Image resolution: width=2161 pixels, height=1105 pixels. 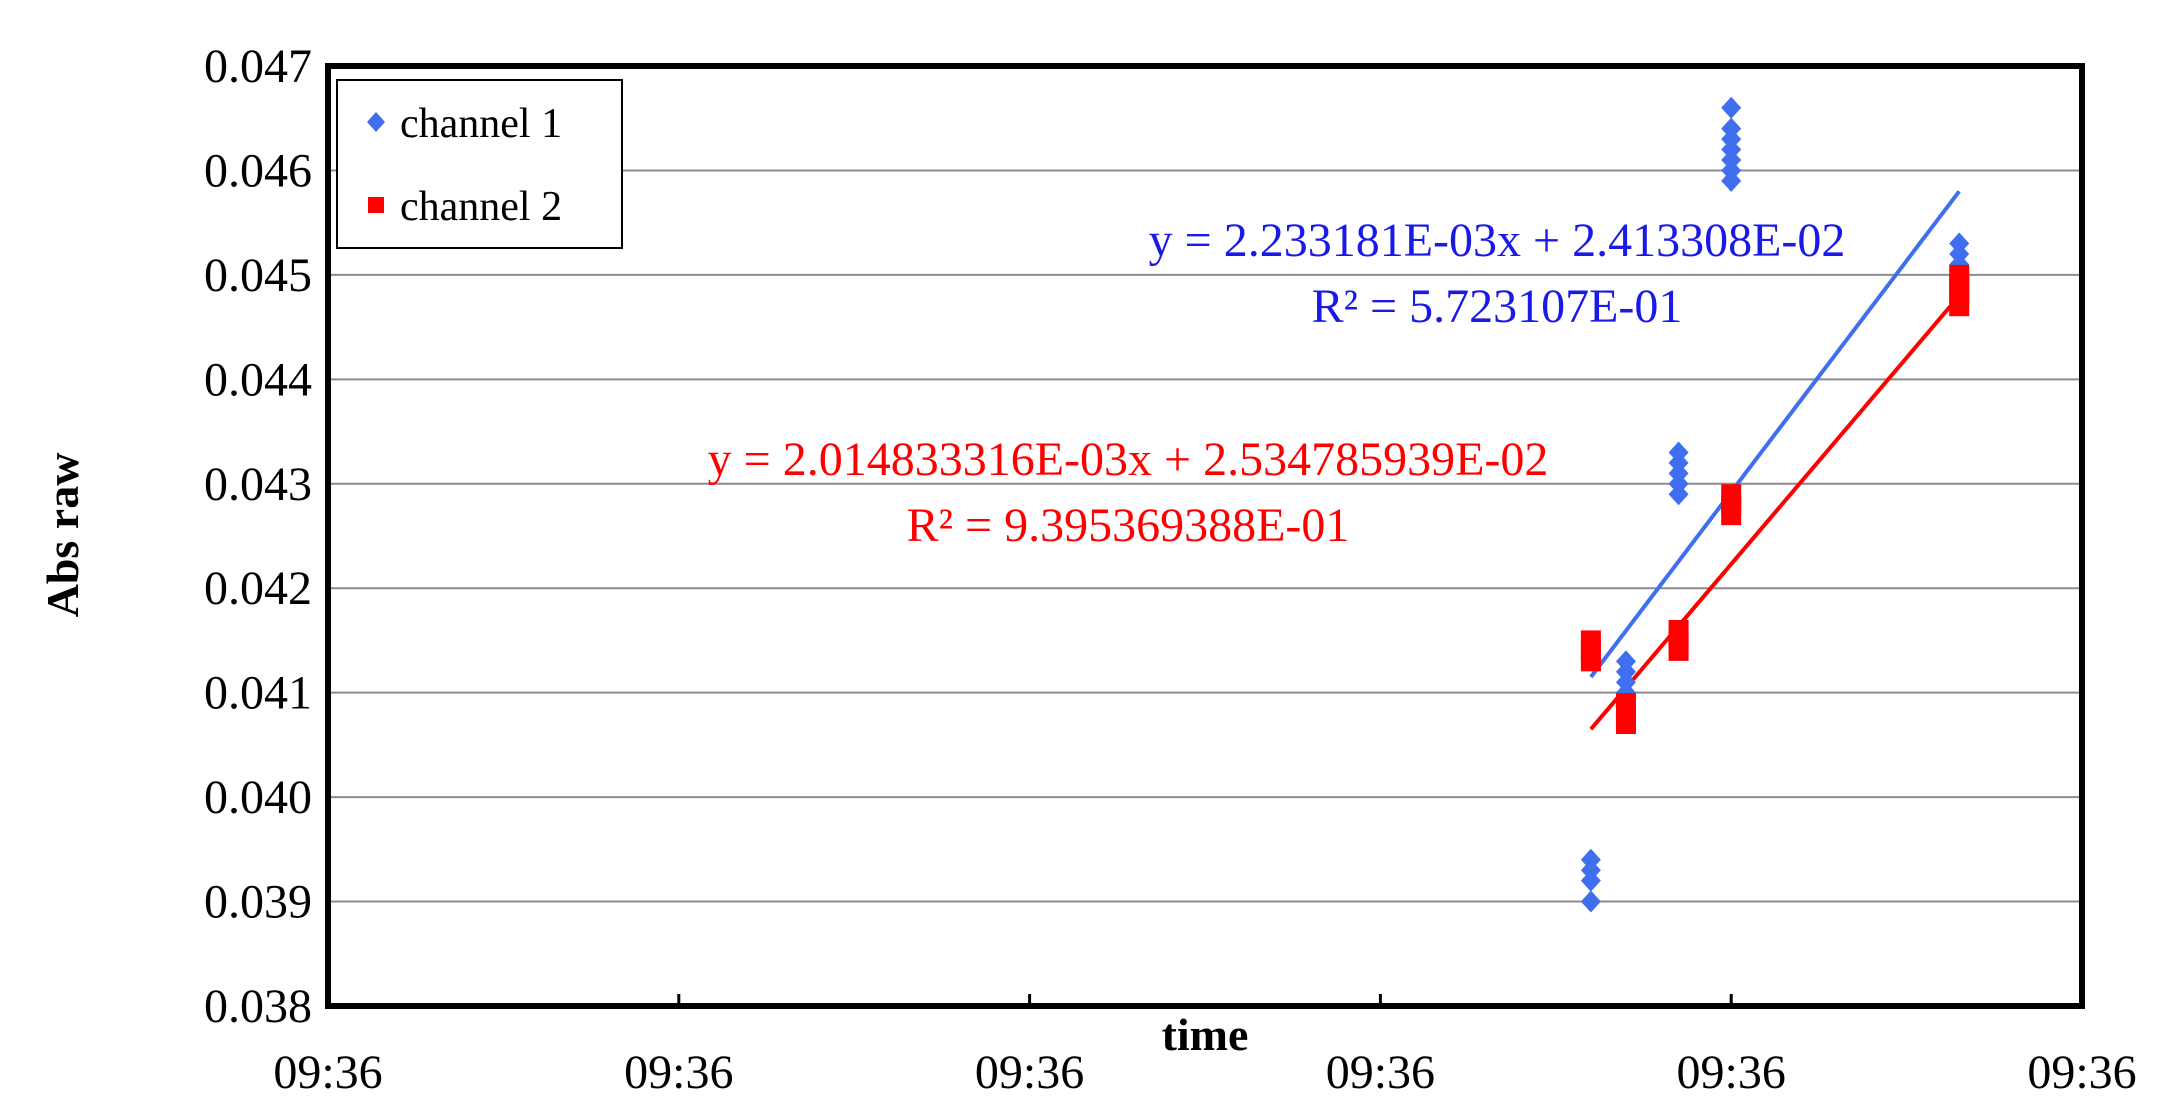 What do you see at coordinates (1497, 240) in the screenshot?
I see `trendline-1-equation: y = 2.233181E-03x + 2.413308E-02` at bounding box center [1497, 240].